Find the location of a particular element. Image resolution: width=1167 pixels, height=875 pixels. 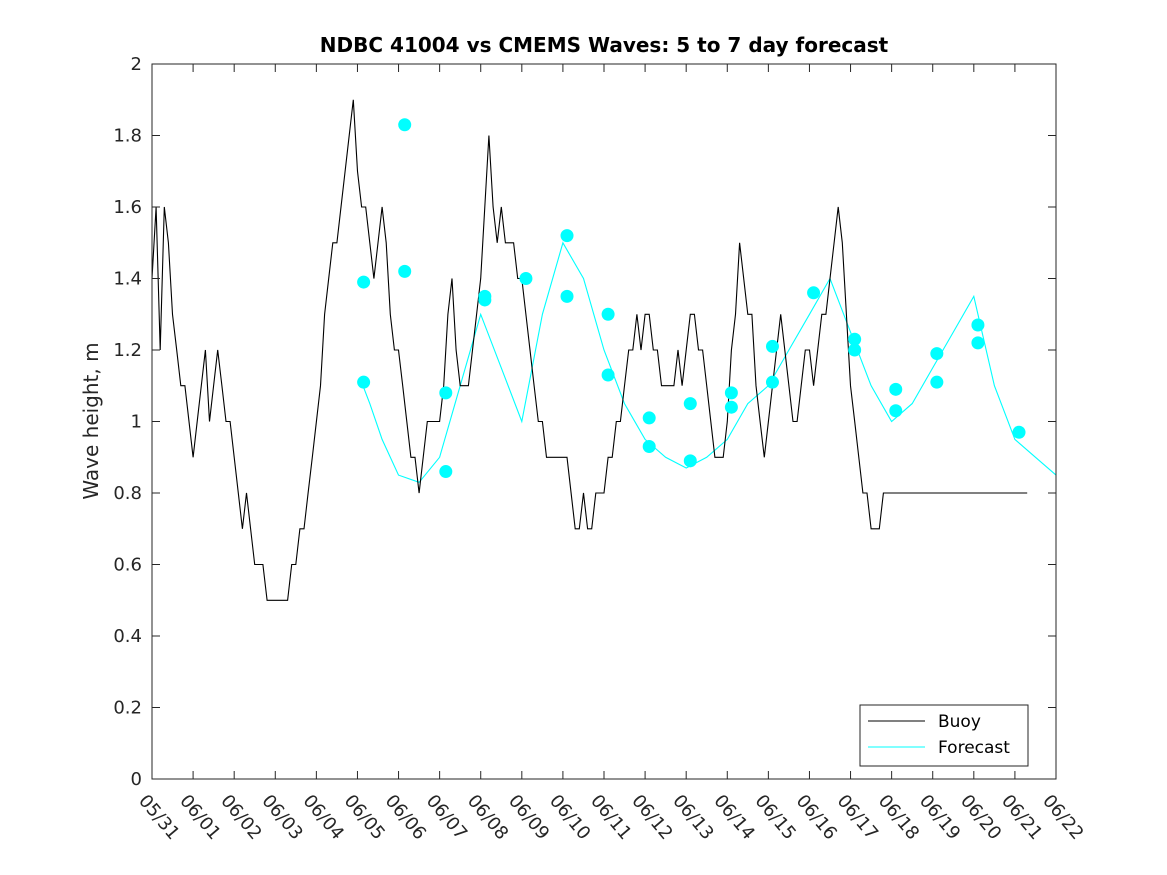

y-tick-label: 1.6 is located at coordinates (127, 207).